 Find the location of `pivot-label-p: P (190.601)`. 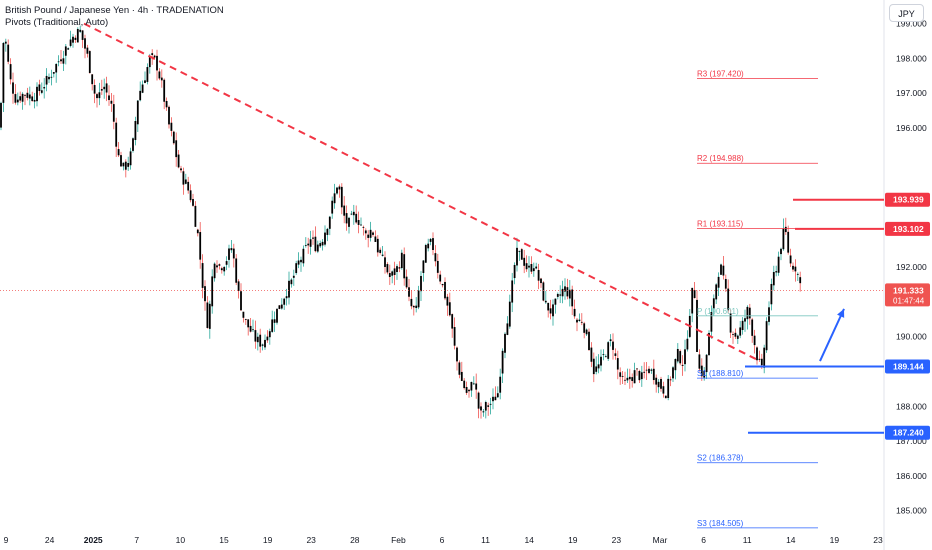

pivot-label-p: P (190.601) is located at coordinates (718, 311).